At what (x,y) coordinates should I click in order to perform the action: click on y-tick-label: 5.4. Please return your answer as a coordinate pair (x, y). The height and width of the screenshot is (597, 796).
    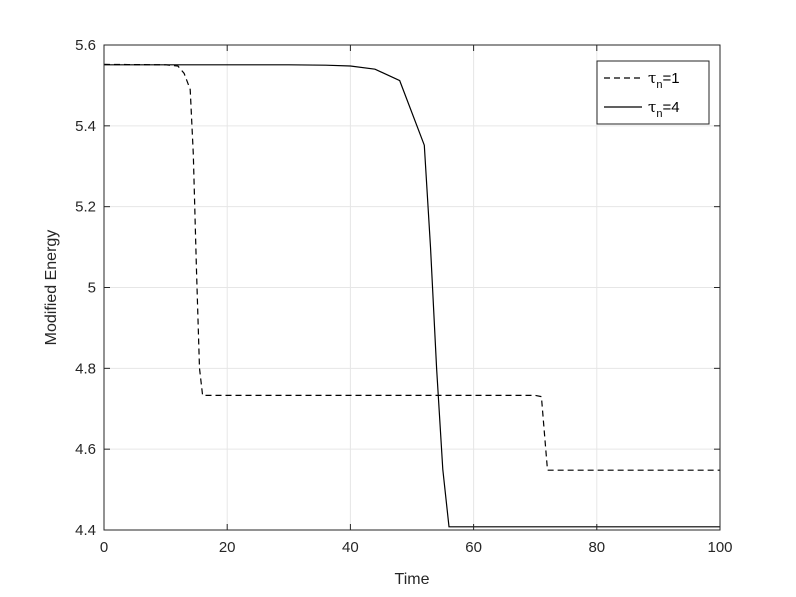
    Looking at the image, I should click on (85, 126).